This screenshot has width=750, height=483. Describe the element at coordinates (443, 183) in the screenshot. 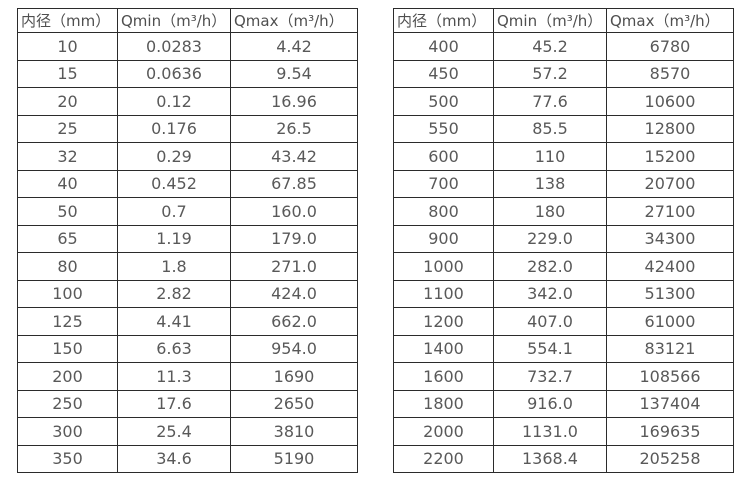

I see `table-cell: 700` at that location.